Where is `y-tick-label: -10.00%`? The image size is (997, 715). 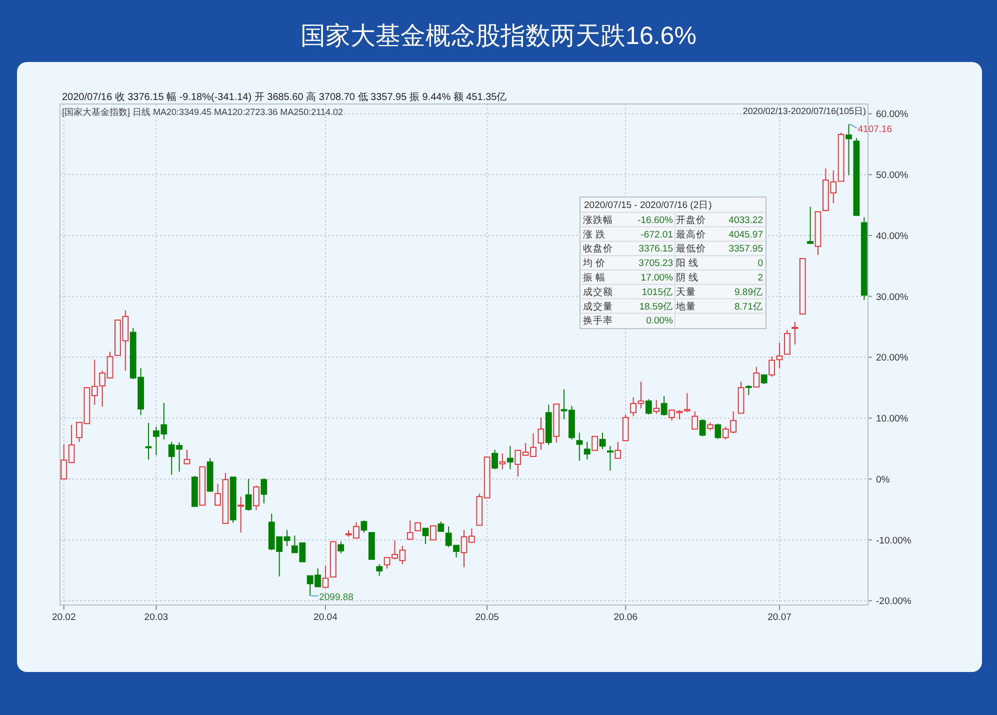
y-tick-label: -10.00% is located at coordinates (894, 540).